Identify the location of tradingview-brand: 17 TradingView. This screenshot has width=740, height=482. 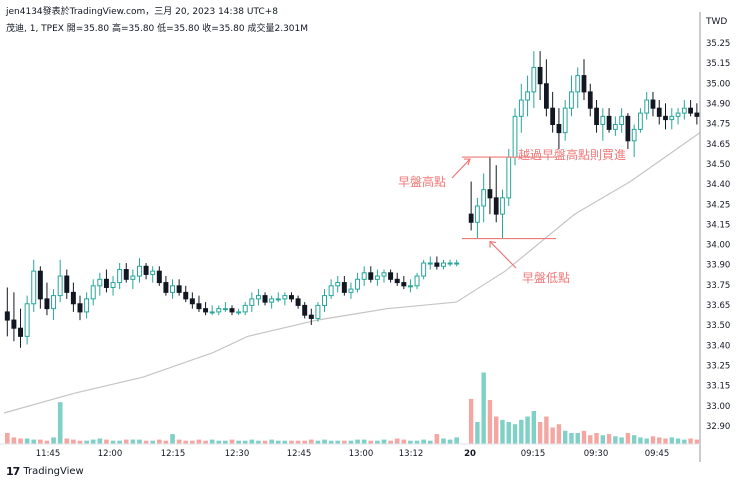
(45, 471).